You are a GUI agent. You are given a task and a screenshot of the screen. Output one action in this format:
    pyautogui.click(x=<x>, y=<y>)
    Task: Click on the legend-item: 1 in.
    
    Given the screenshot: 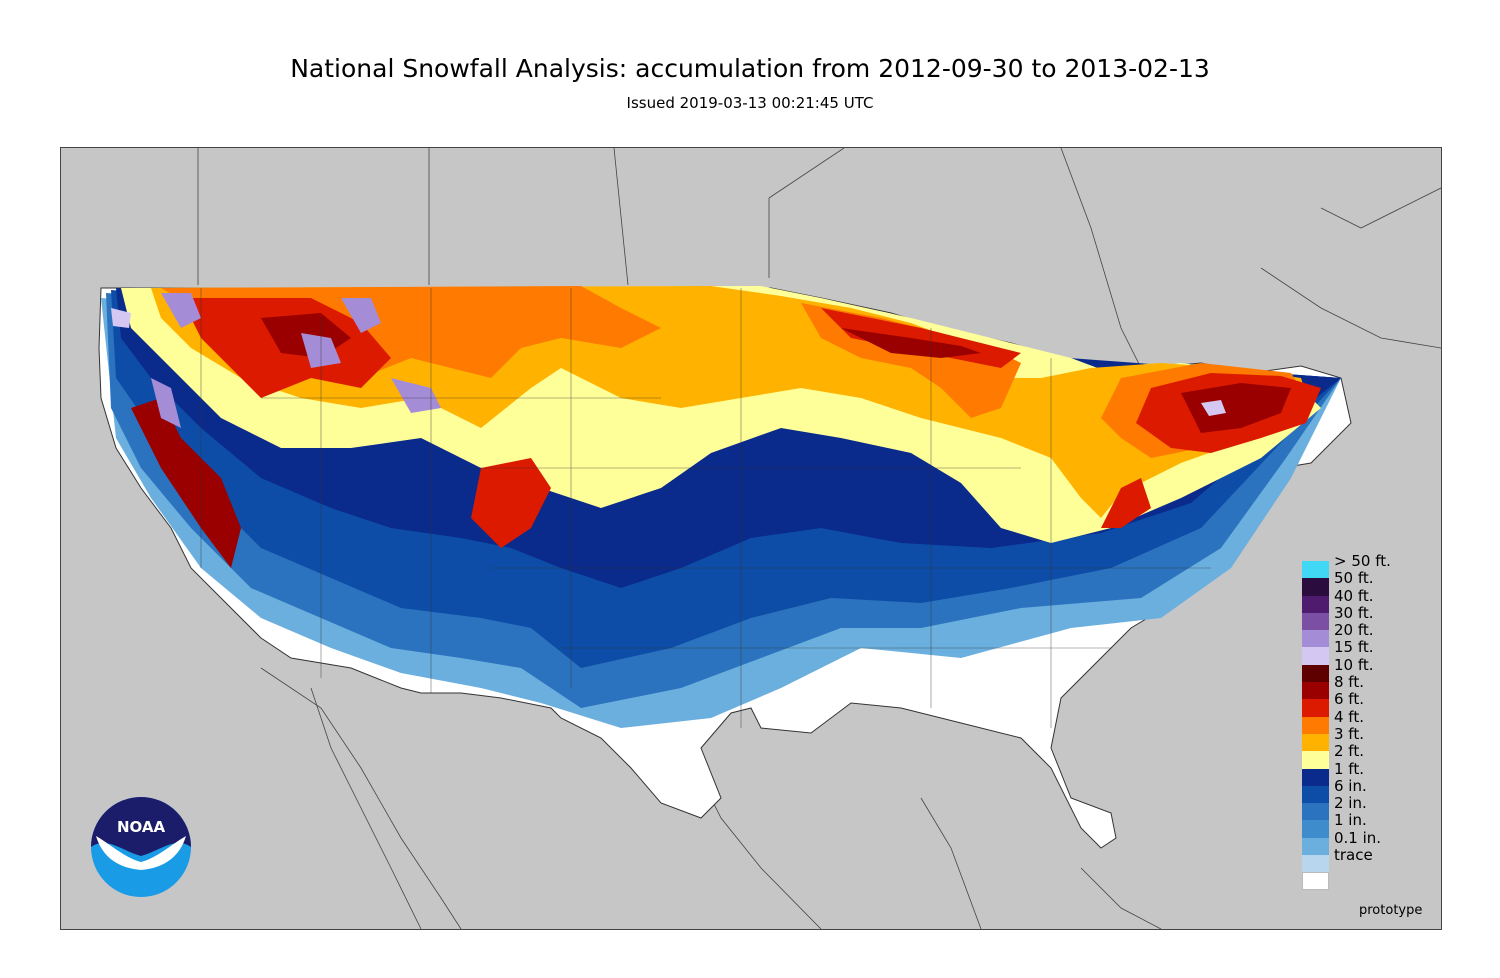 What is the action you would take?
    pyautogui.click(x=1362, y=825)
    